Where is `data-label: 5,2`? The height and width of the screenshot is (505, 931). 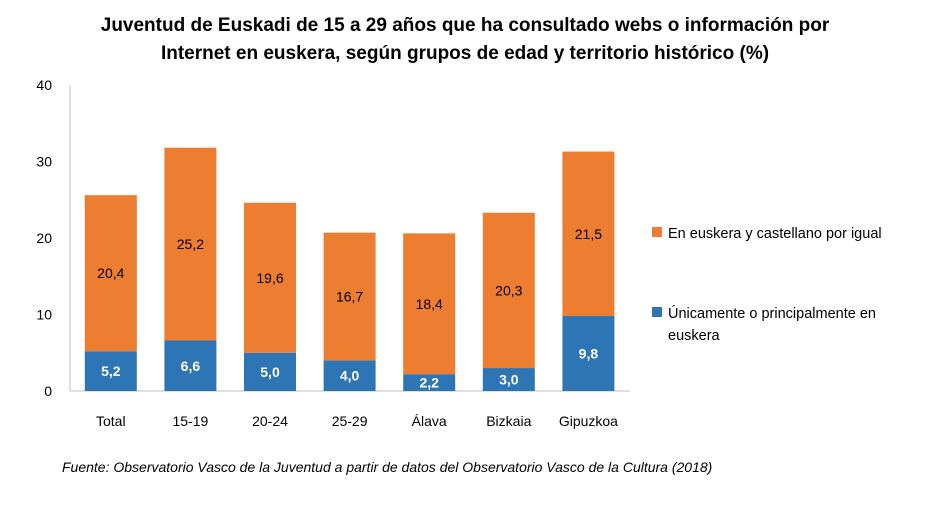
data-label: 5,2 is located at coordinates (111, 371).